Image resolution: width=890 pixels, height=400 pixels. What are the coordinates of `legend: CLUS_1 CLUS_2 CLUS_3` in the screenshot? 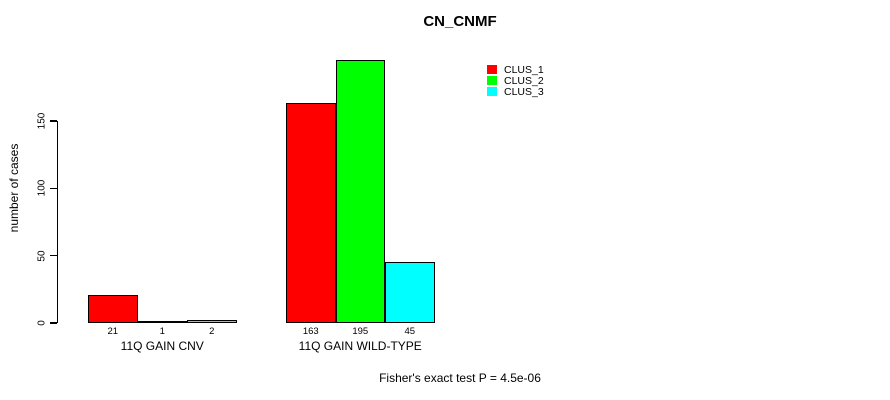 It's located at (515, 80).